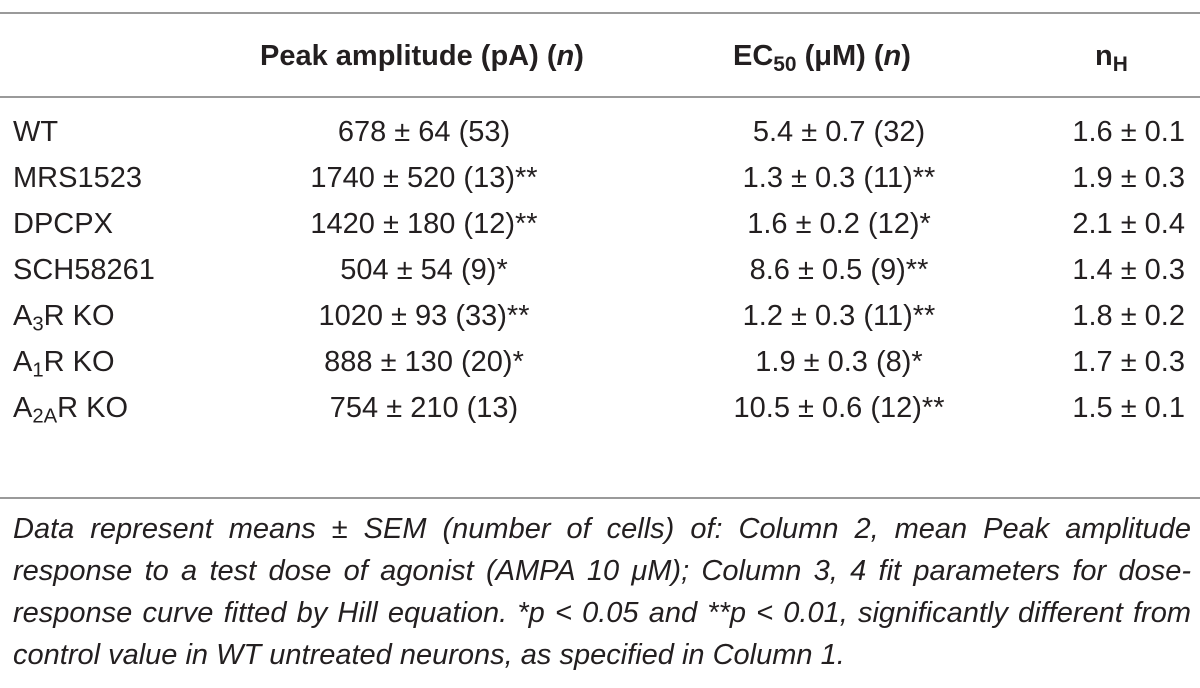 Image resolution: width=1200 pixels, height=688 pixels. Describe the element at coordinates (424, 362) in the screenshot. I see `peak-amplitude-cell: 888 ± 130 (20)*` at that location.